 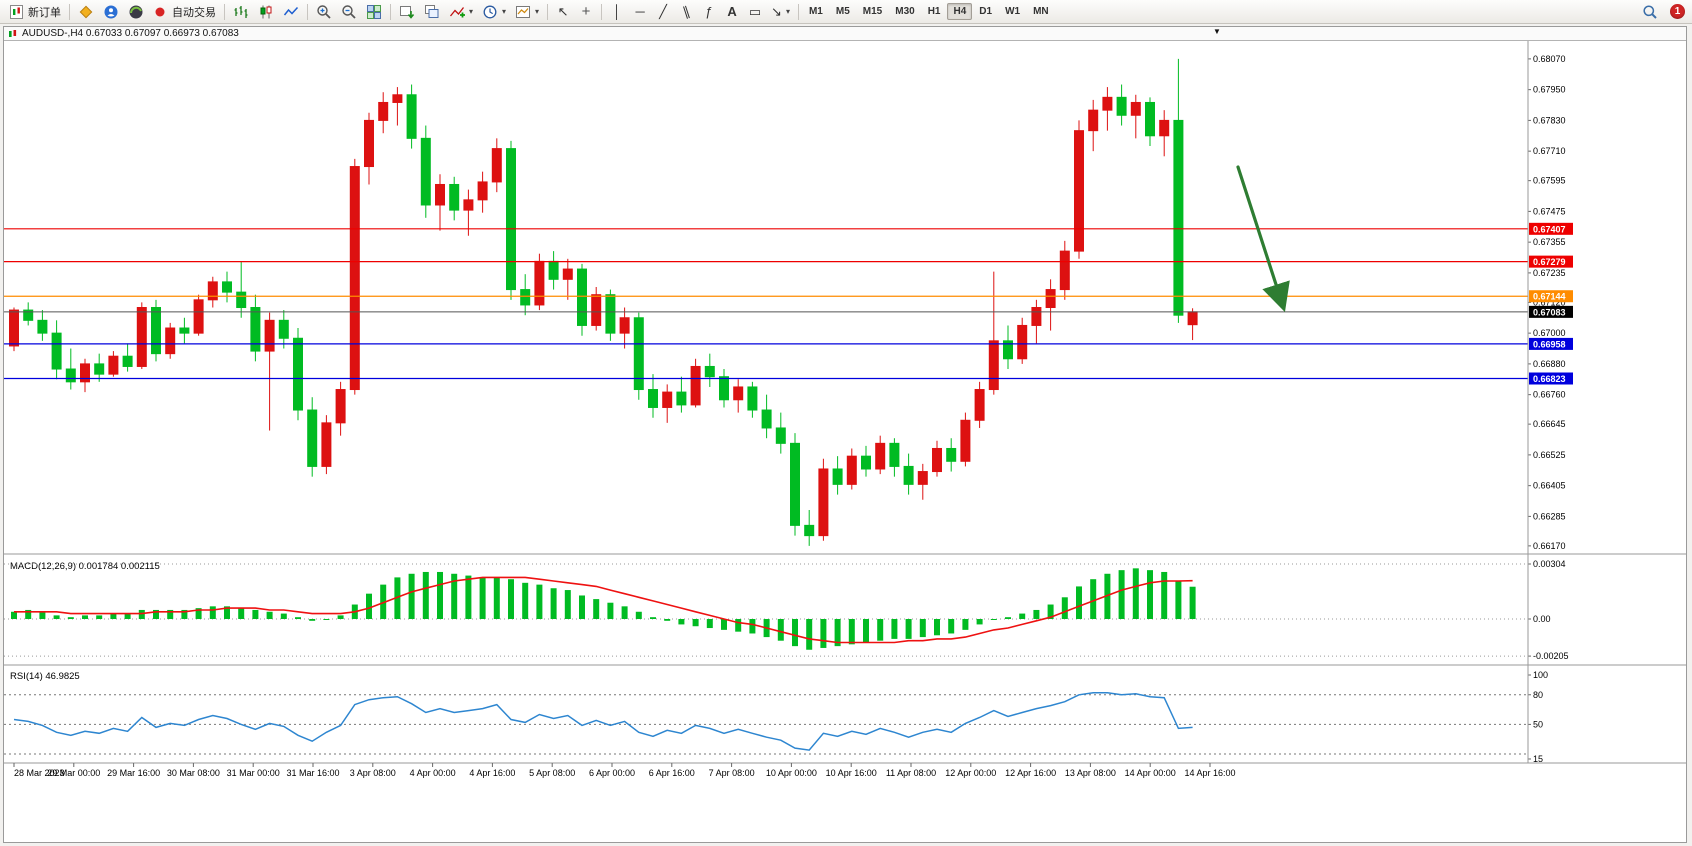 I want to click on vertical-line-icon: │, so click(x=617, y=11).